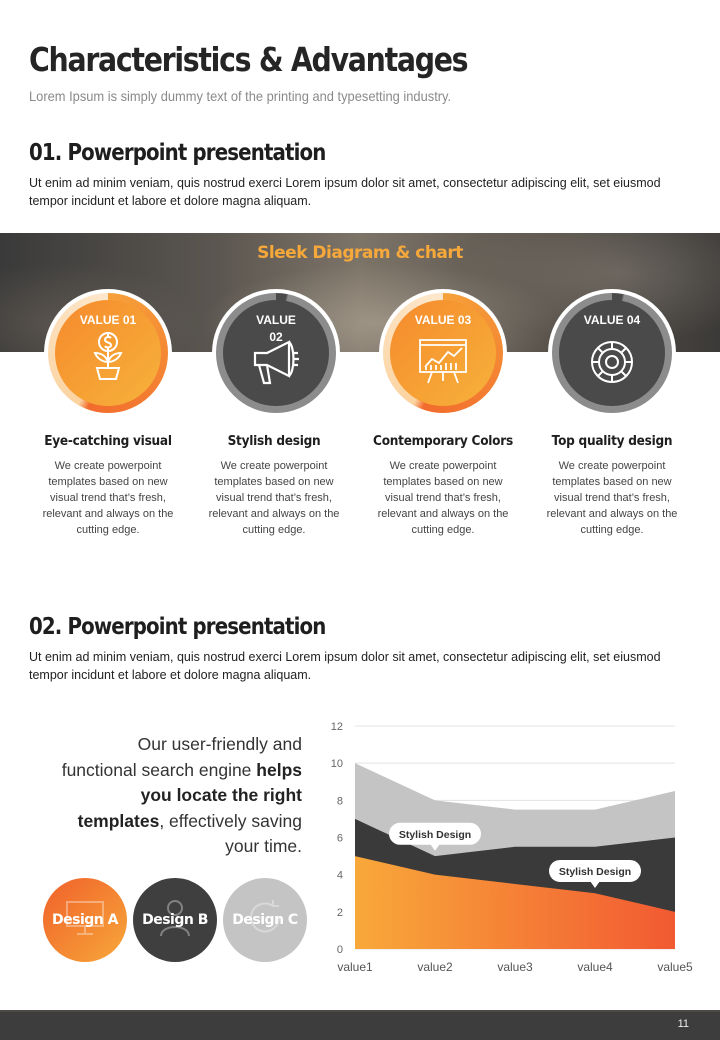 This screenshot has height=1040, width=720. I want to click on value-02-label: VALUE 02, so click(276, 328).